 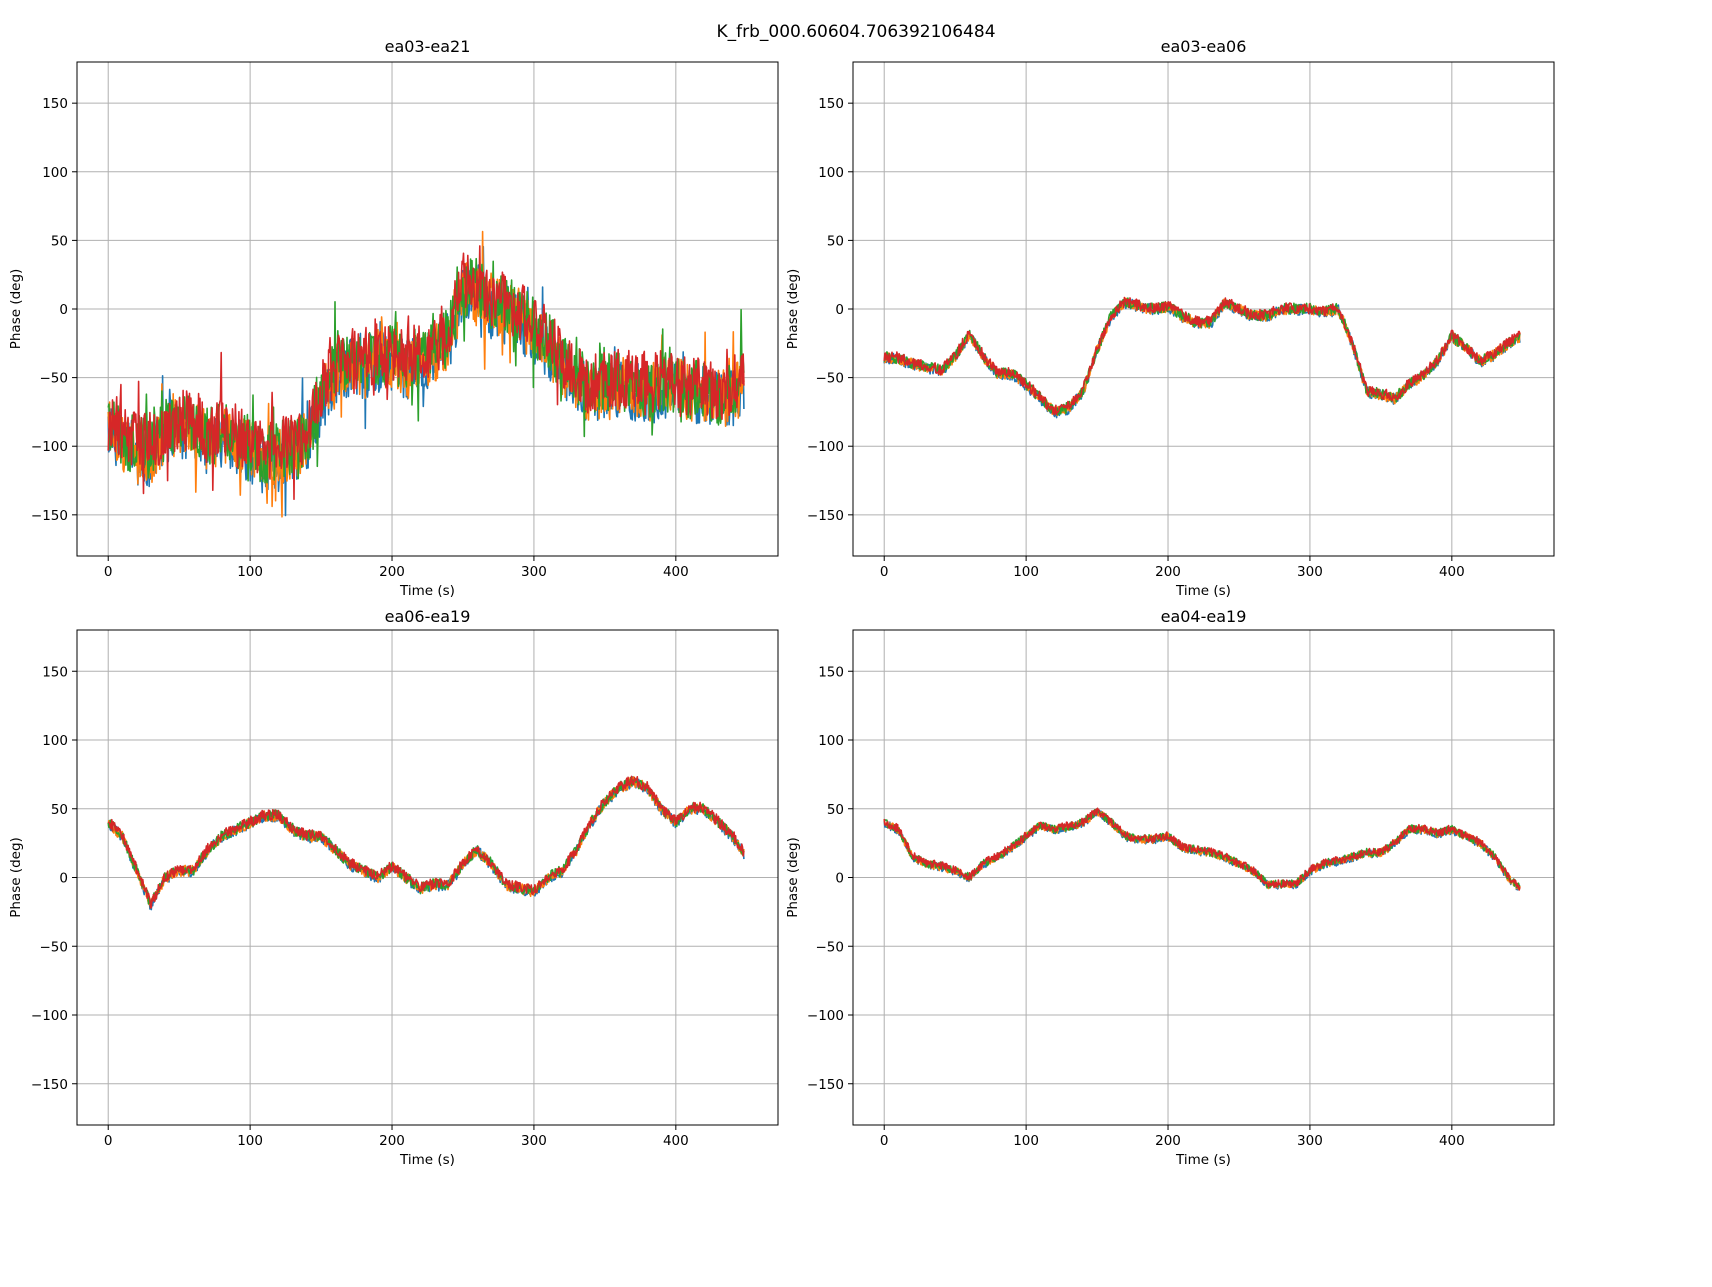 What do you see at coordinates (428, 48) in the screenshot?
I see `chart-title: ea03-ea21` at bounding box center [428, 48].